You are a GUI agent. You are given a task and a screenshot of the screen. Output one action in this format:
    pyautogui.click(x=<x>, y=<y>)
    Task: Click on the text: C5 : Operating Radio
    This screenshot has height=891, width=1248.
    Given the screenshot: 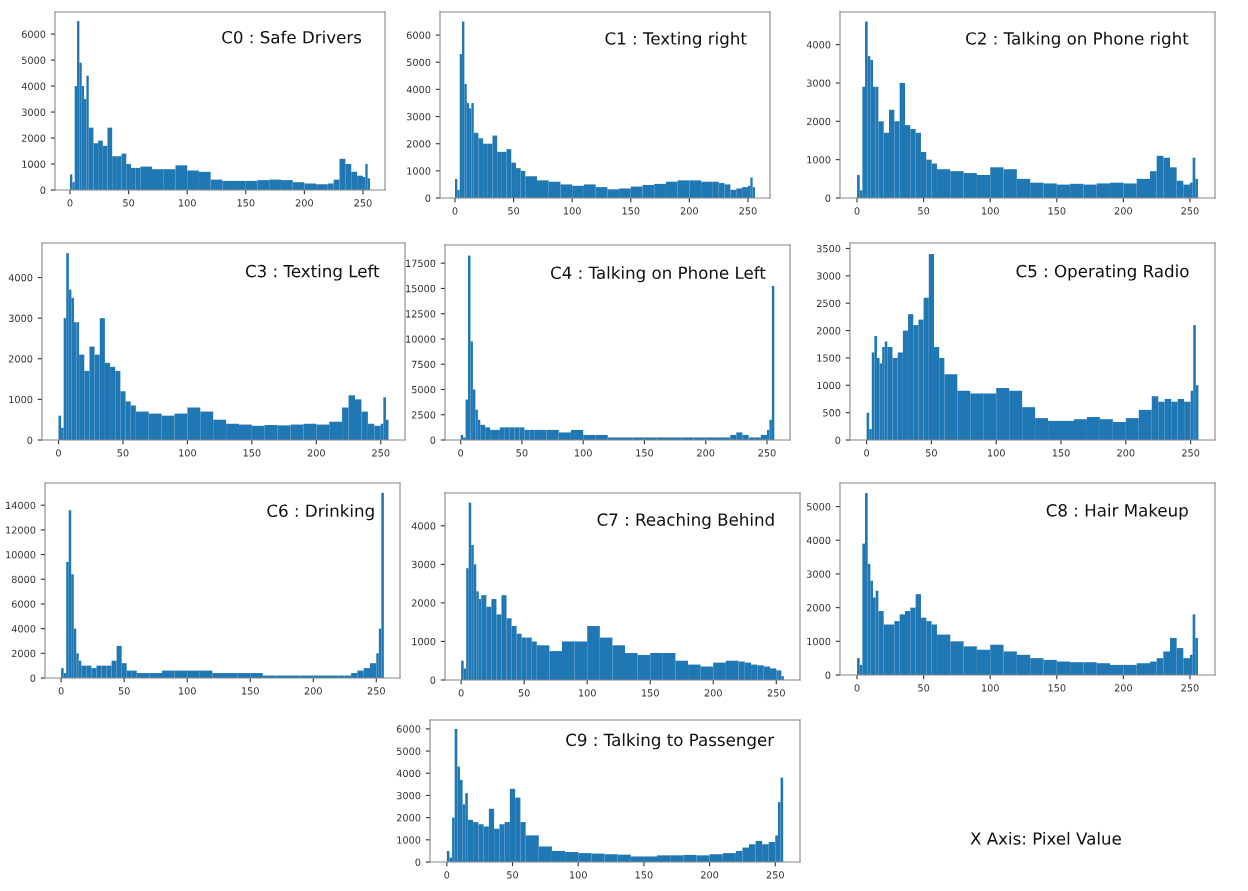 What is the action you would take?
    pyautogui.click(x=1102, y=272)
    